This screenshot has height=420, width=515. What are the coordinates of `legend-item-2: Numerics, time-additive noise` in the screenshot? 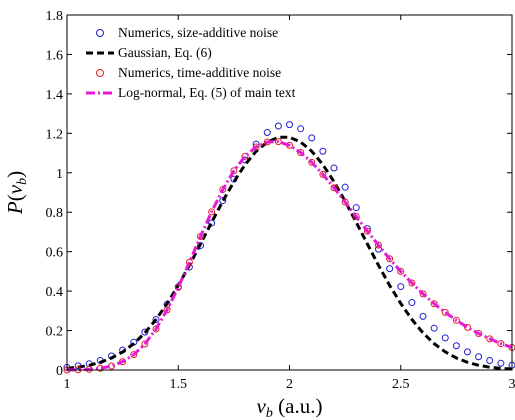 It's located at (188, 72).